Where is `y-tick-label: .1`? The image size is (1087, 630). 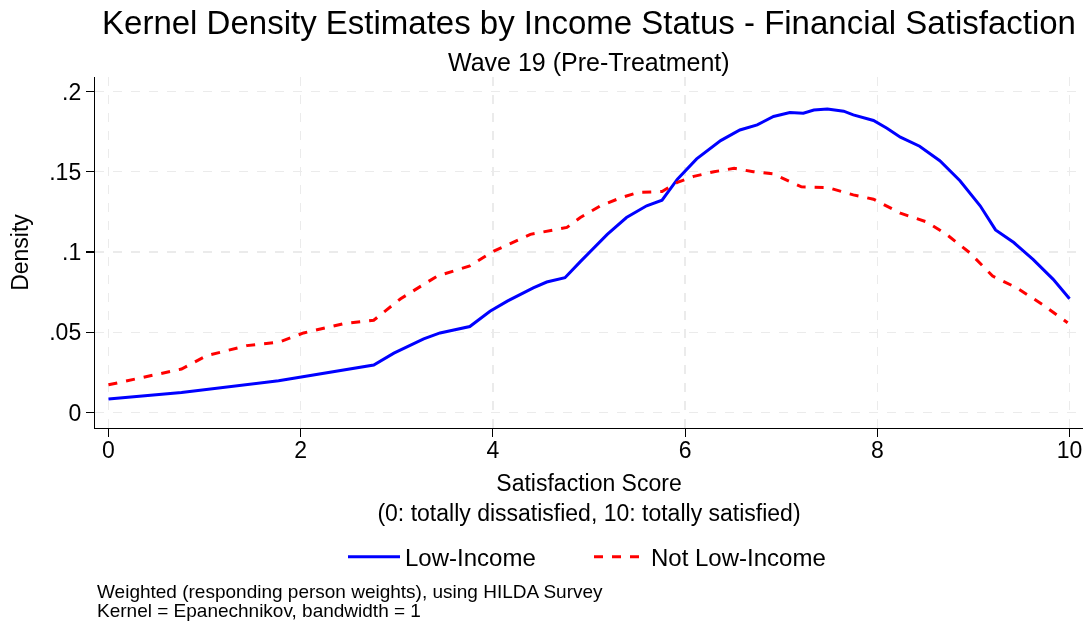
y-tick-label: .1 is located at coordinates (72, 252).